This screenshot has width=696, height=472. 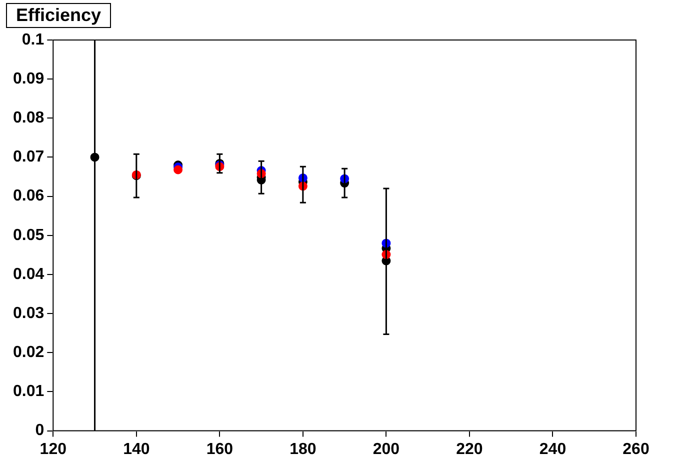 I want to click on x-tick-label: 240, so click(x=552, y=449).